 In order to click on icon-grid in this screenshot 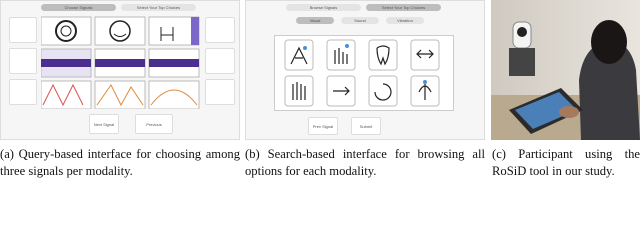, I will do `click(364, 73)`.